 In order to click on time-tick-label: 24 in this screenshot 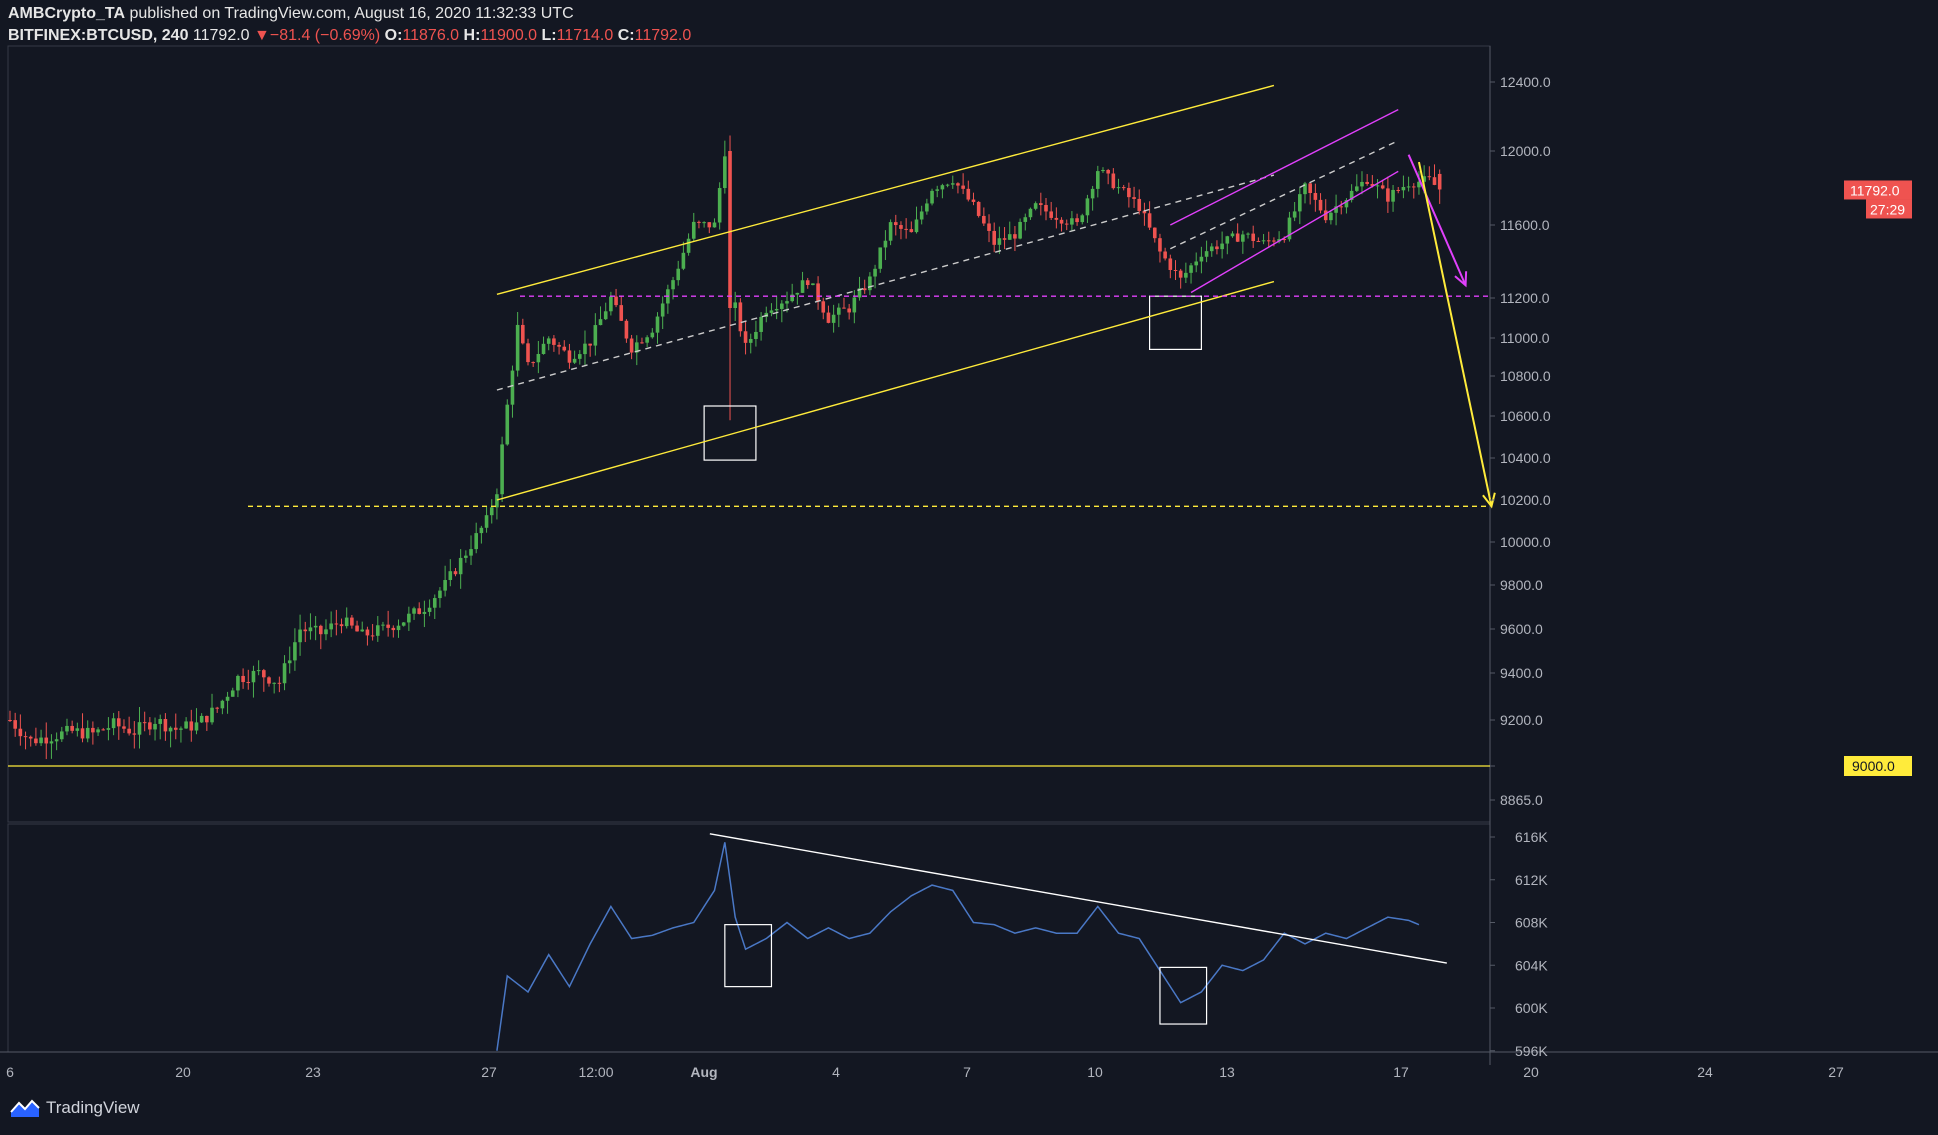, I will do `click(1705, 1072)`.